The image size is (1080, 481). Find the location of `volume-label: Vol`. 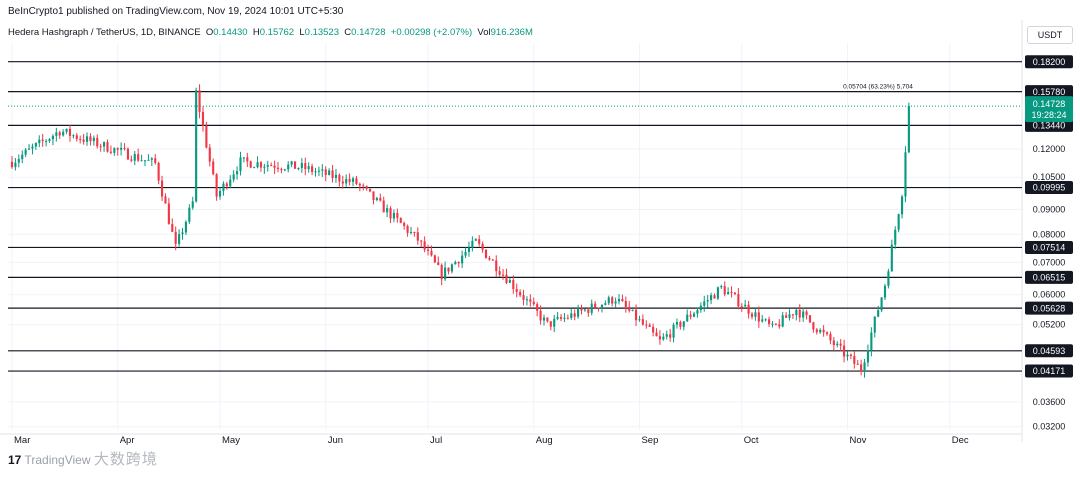

volume-label: Vol is located at coordinates (484, 32).